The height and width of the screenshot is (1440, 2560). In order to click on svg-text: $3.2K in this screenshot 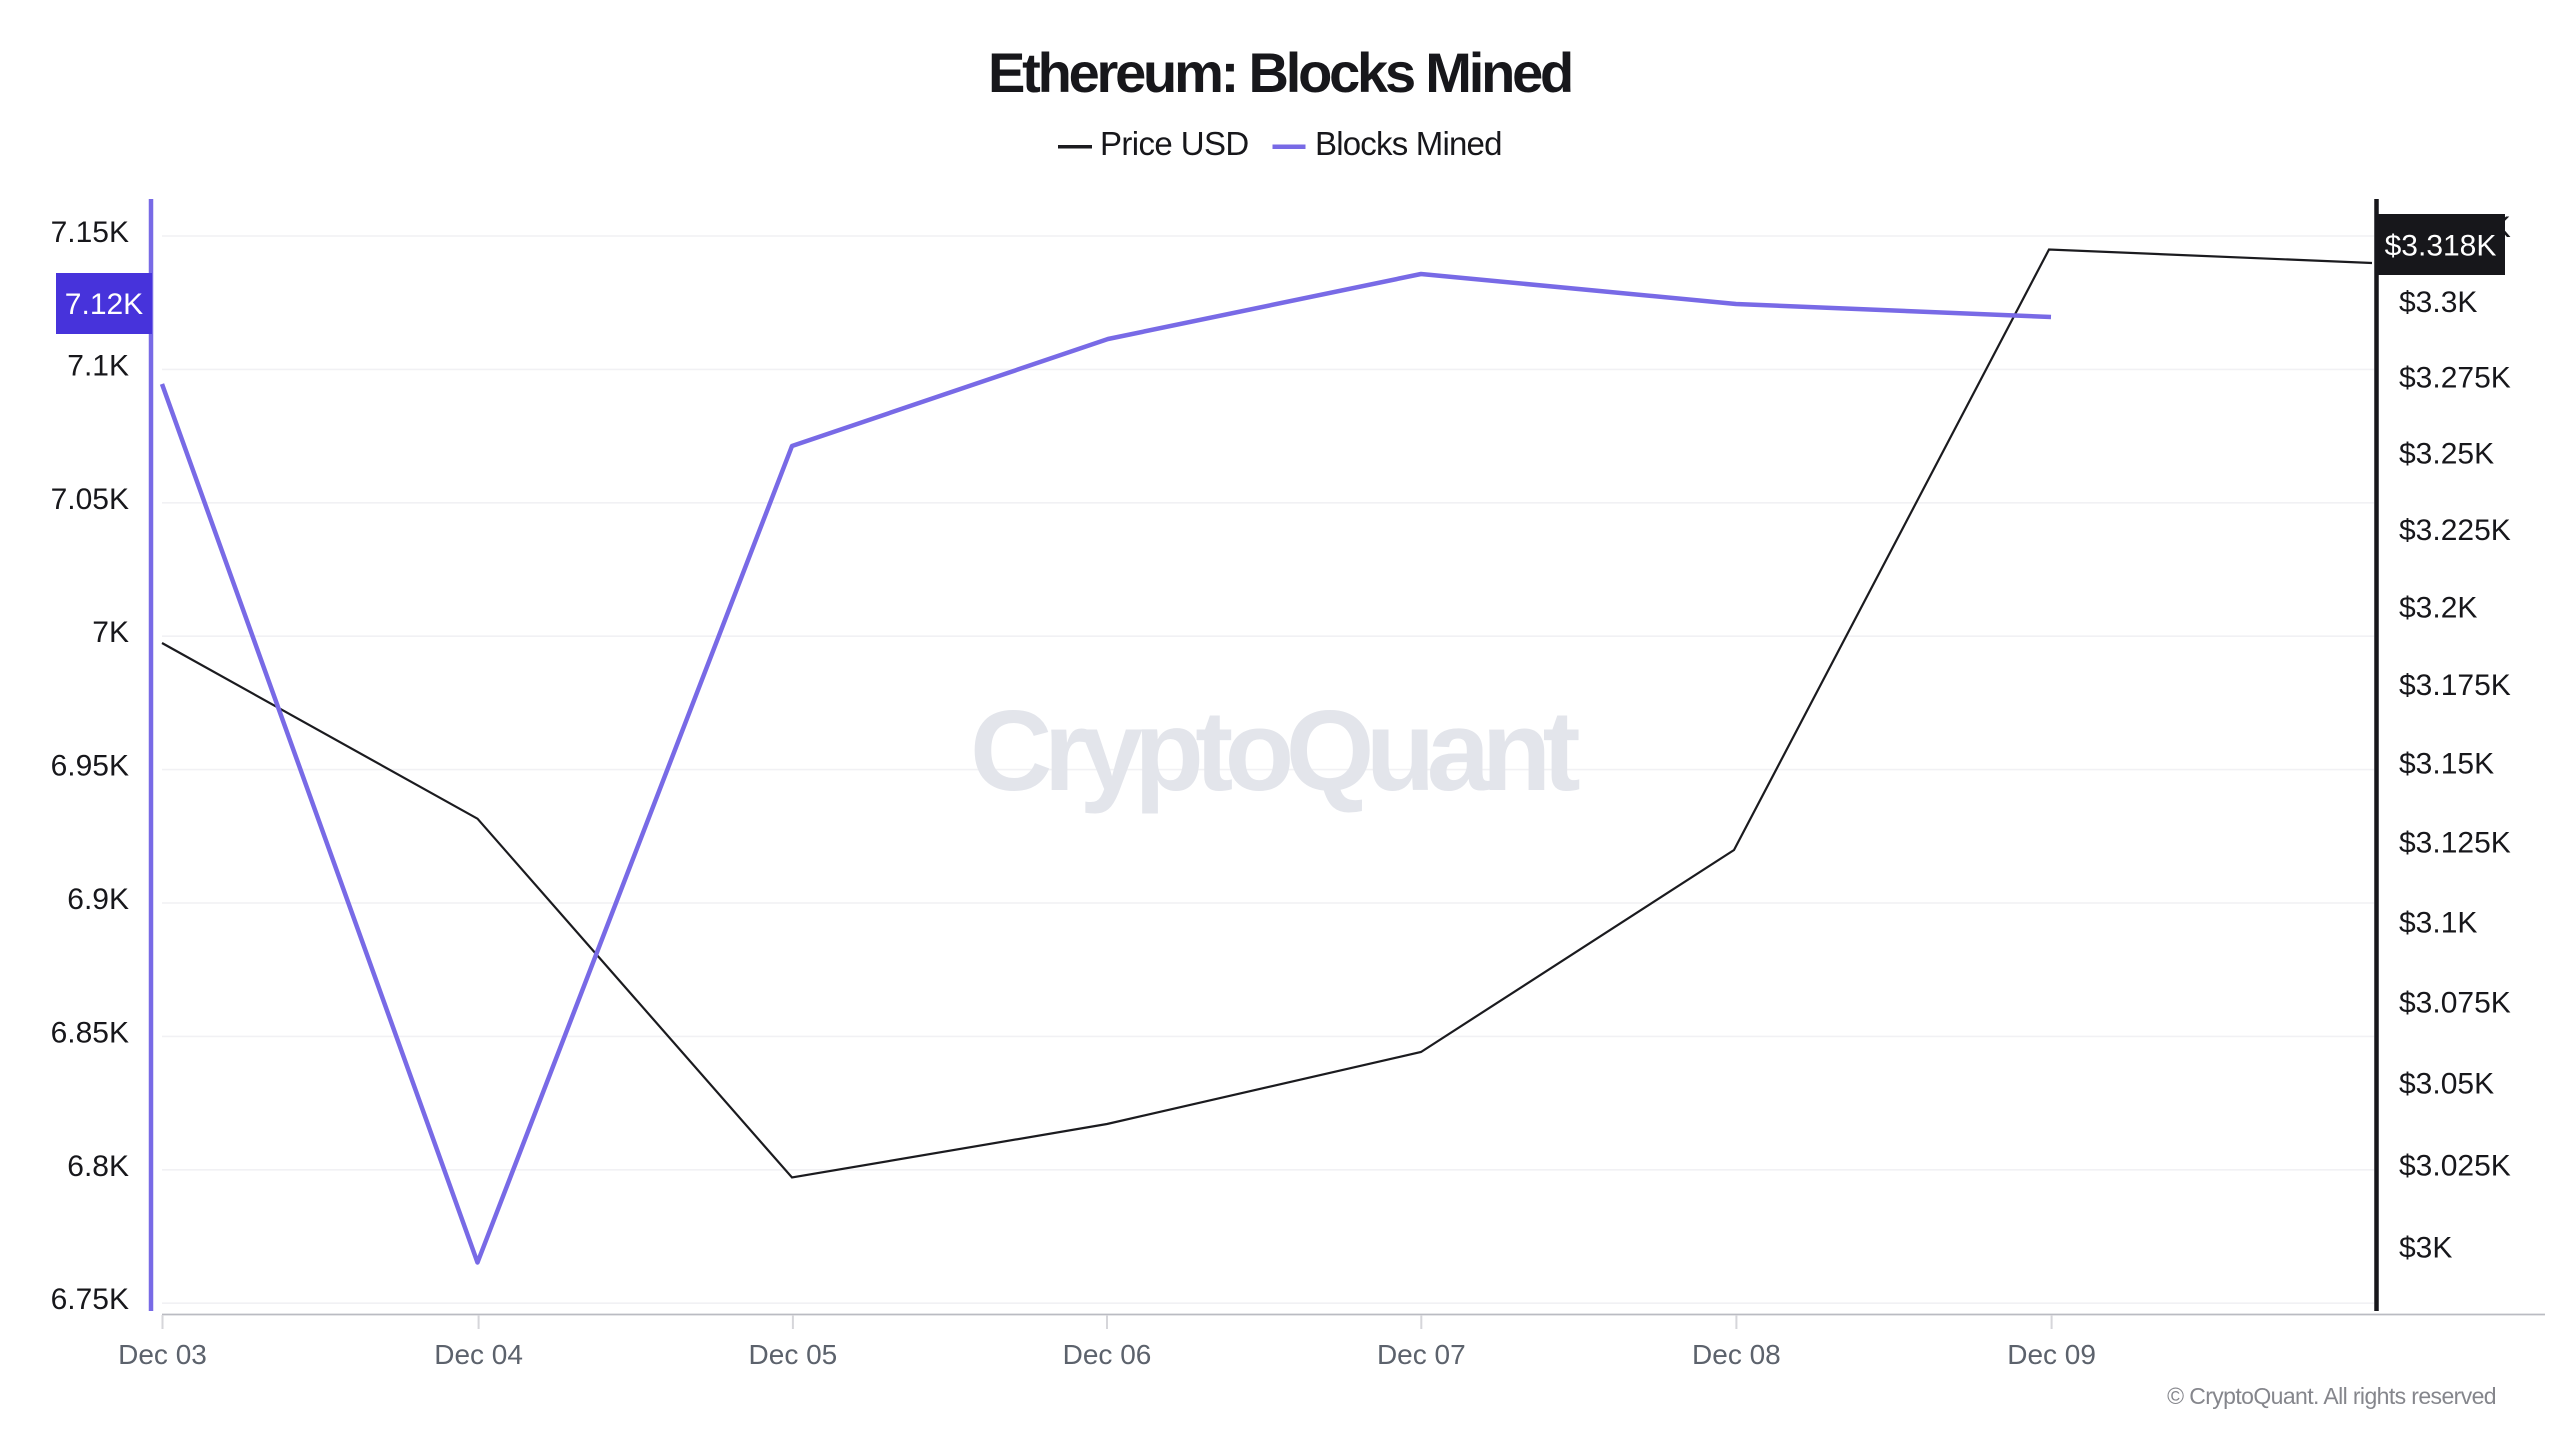, I will do `click(2438, 607)`.